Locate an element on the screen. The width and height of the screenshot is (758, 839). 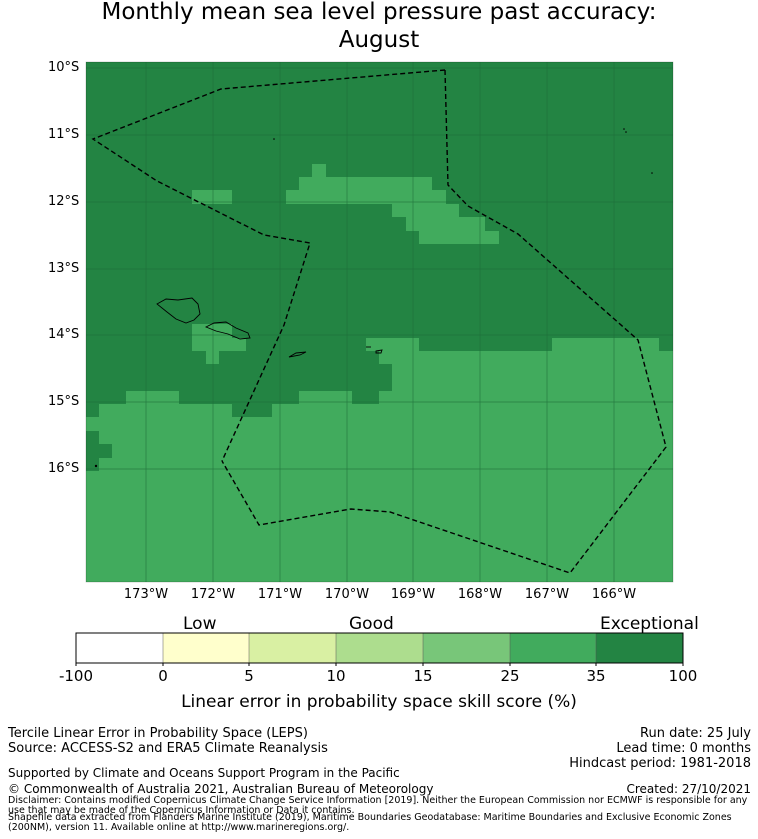
footer-hindcast: Hindcast period: 1981-2018 is located at coordinates (660, 763).